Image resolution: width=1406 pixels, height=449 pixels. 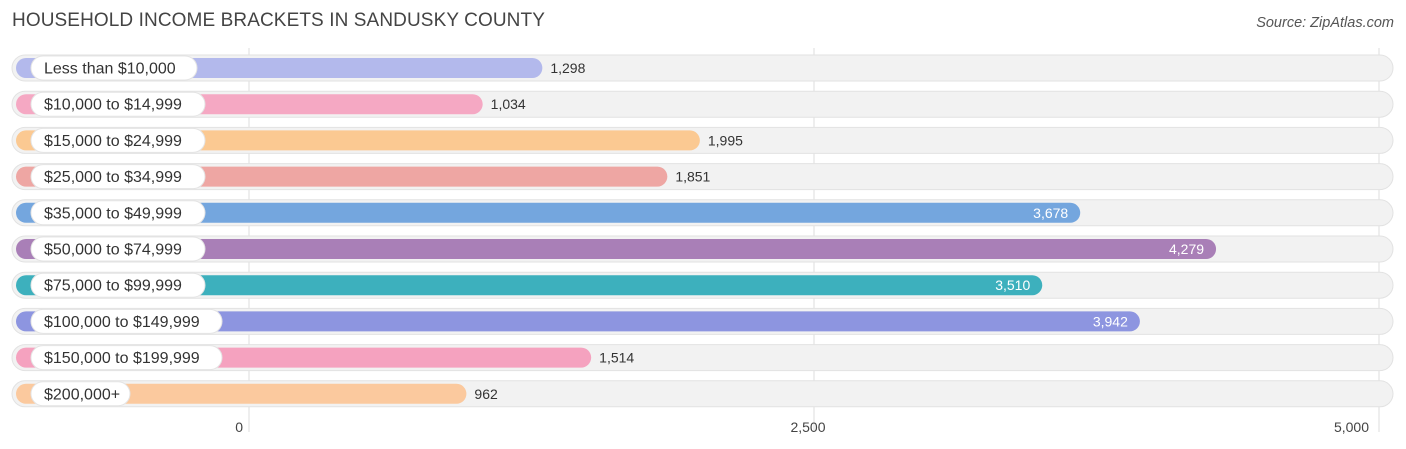 What do you see at coordinates (239, 427) in the screenshot?
I see `x-tick-label: 0` at bounding box center [239, 427].